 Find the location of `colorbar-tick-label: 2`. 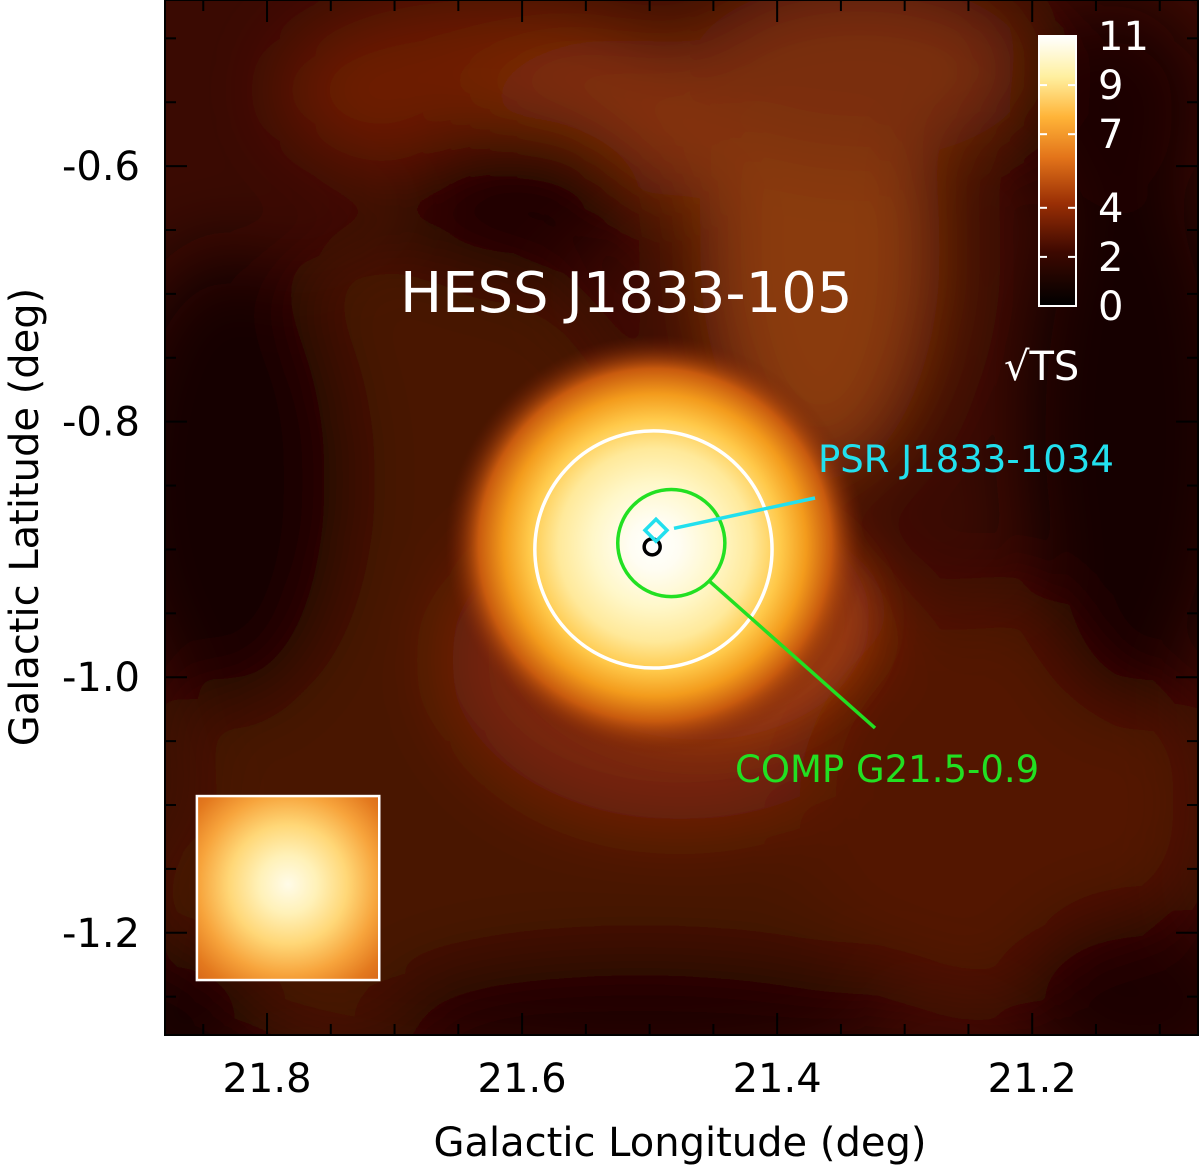

colorbar-tick-label: 2 is located at coordinates (1110, 258).